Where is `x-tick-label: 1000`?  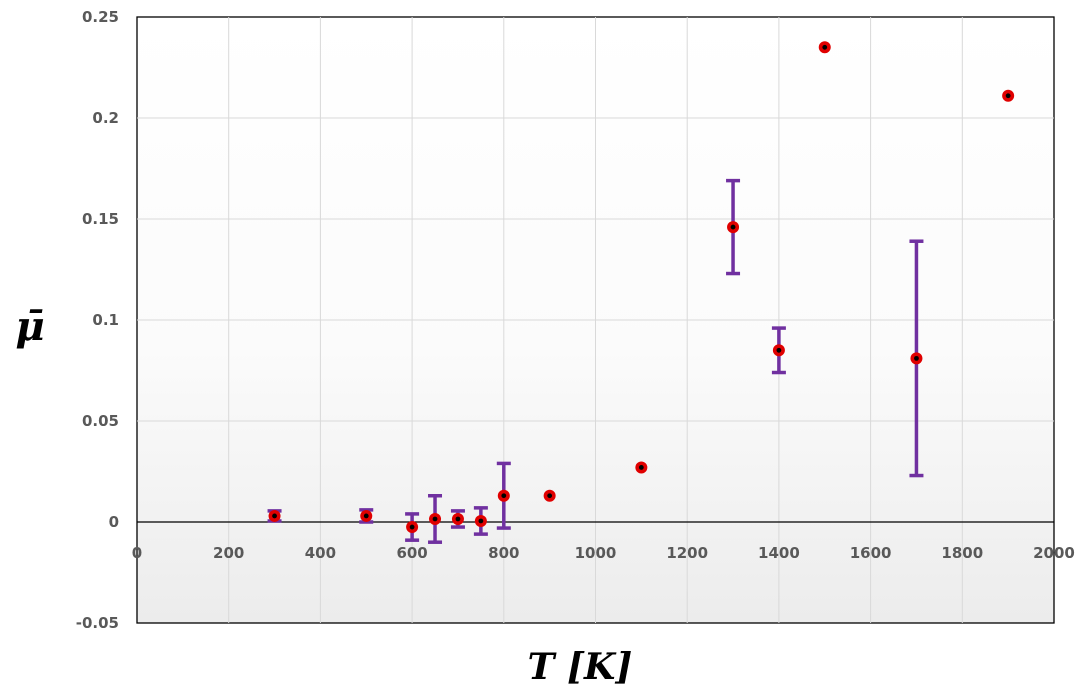 x-tick-label: 1000 is located at coordinates (596, 553).